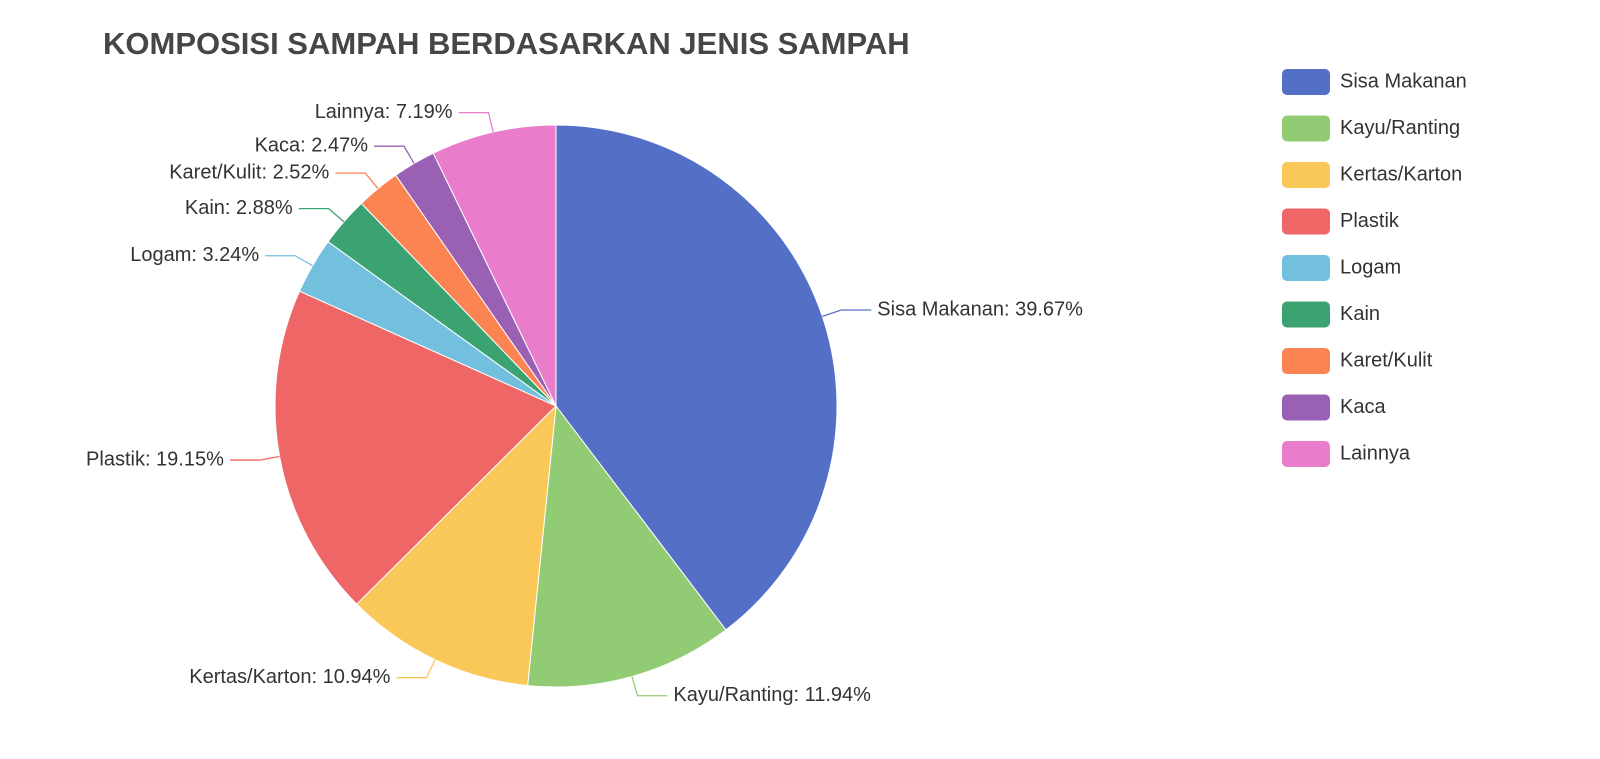 Image resolution: width=1600 pixels, height=759 pixels. What do you see at coordinates (384, 112) in the screenshot?
I see `data-label: Lainnya: 7.19%` at bounding box center [384, 112].